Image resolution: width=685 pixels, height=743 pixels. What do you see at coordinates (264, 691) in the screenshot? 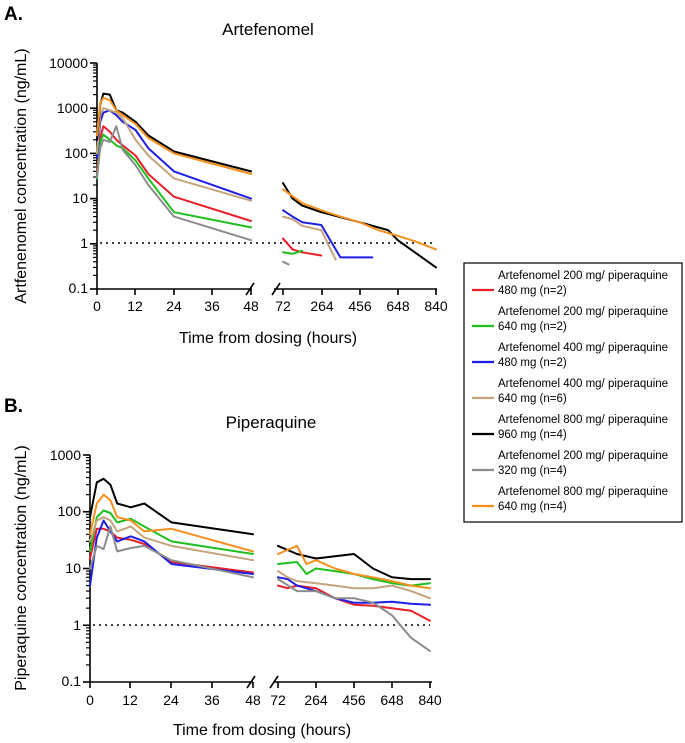
I see `panel-b-x-axis: 0 12 24 36 48 72 264 456 648 840` at bounding box center [264, 691].